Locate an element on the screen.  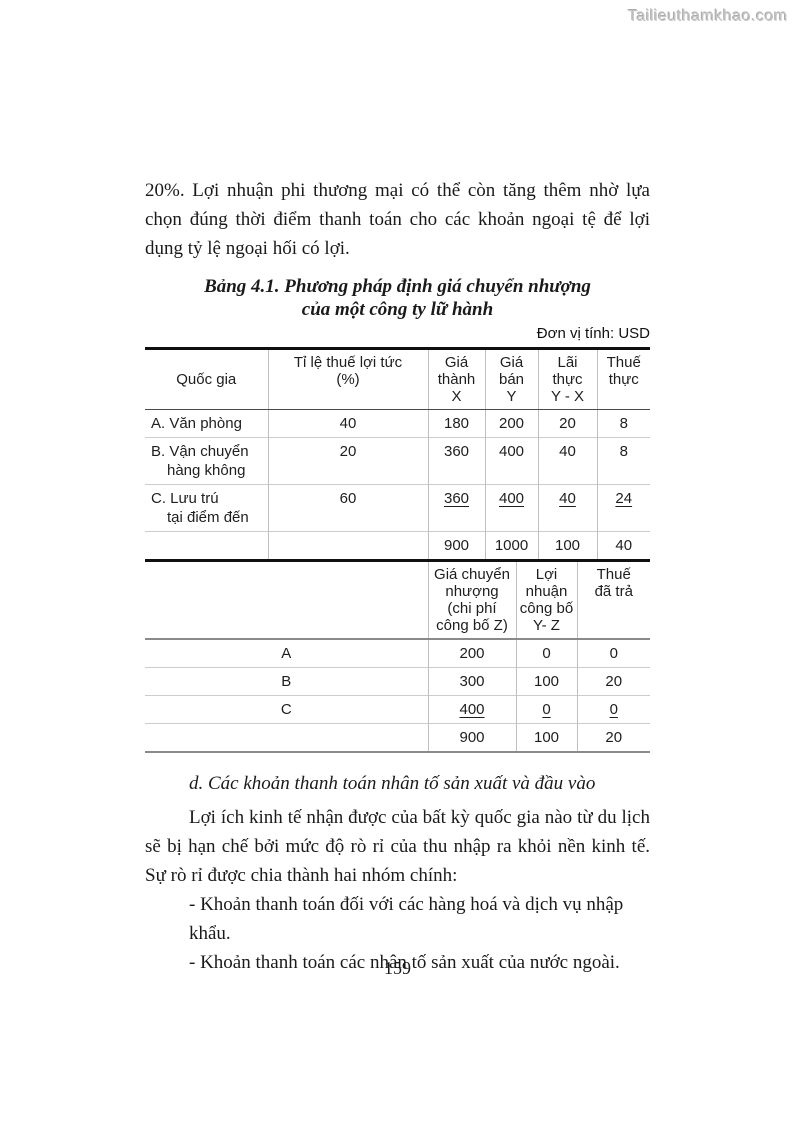
table-total-row: 900 1000 100 40 is located at coordinates (397, 546).